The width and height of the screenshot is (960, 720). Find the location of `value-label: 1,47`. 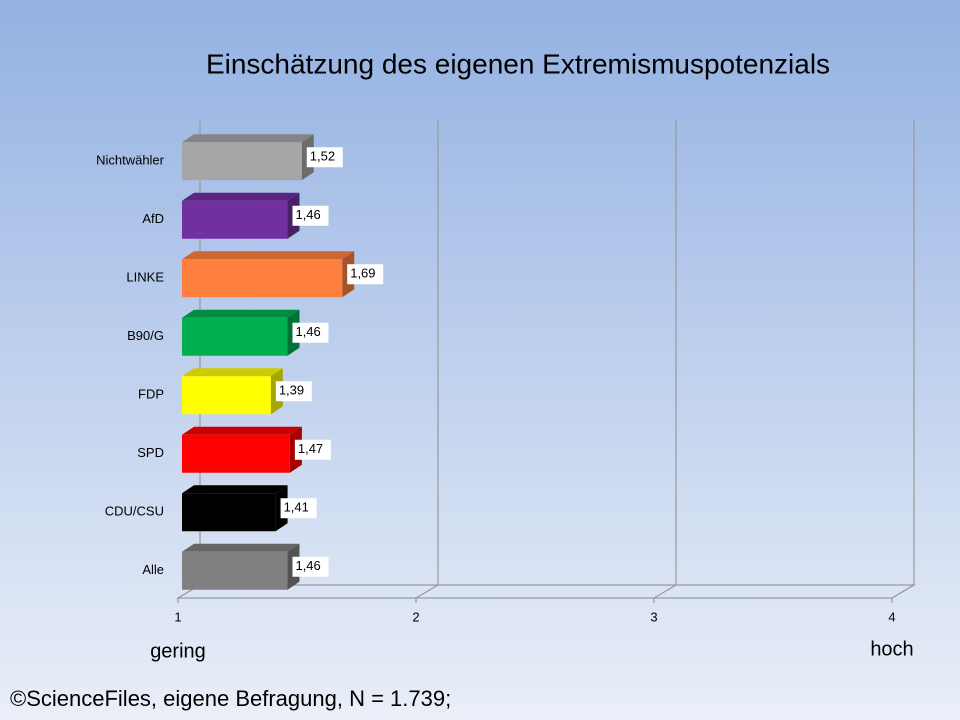

value-label: 1,47 is located at coordinates (310, 448).